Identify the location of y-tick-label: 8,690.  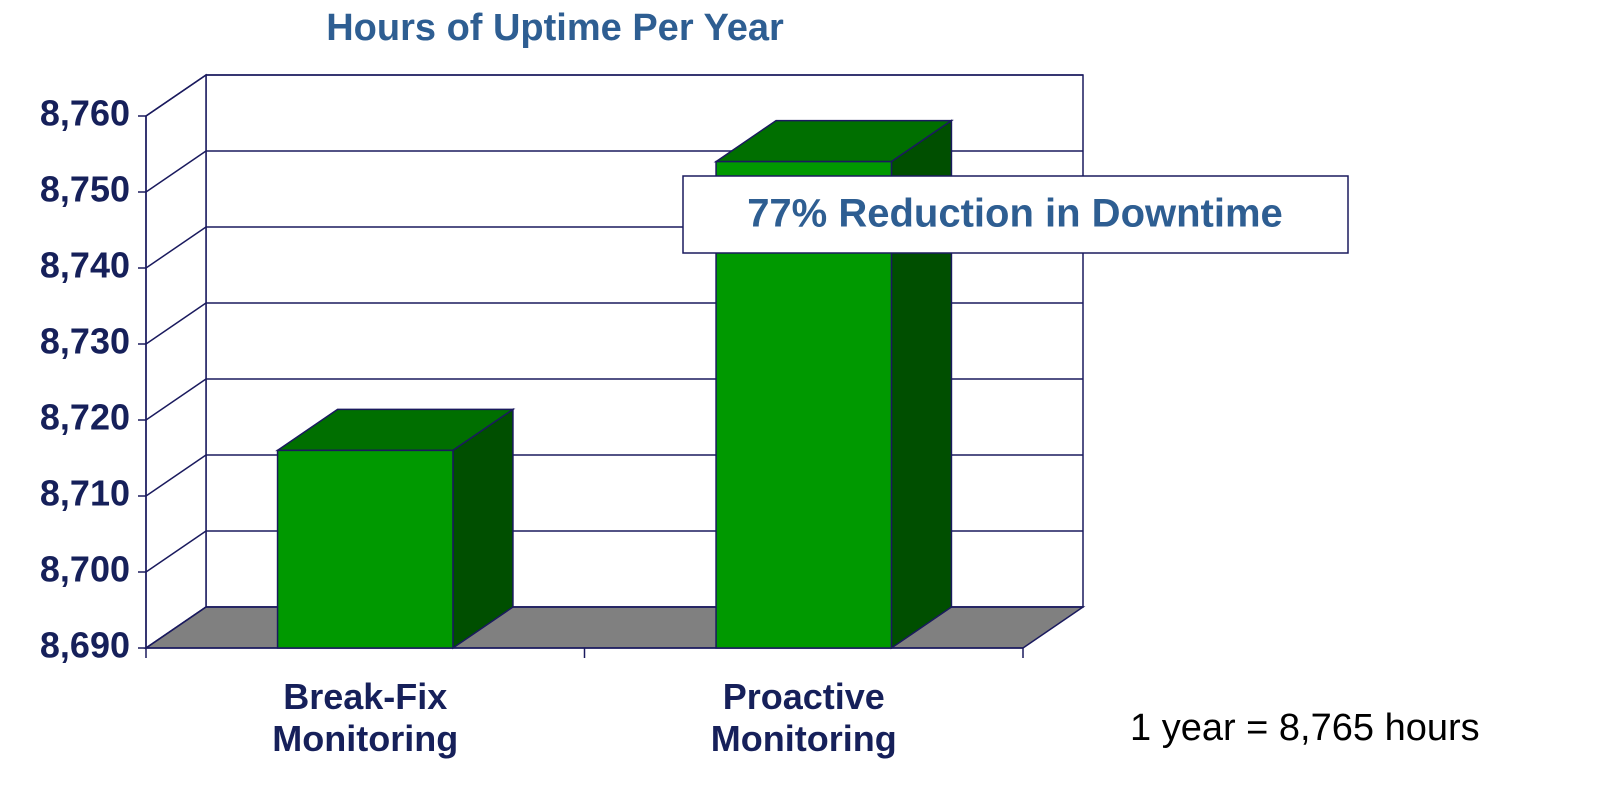
(85, 645).